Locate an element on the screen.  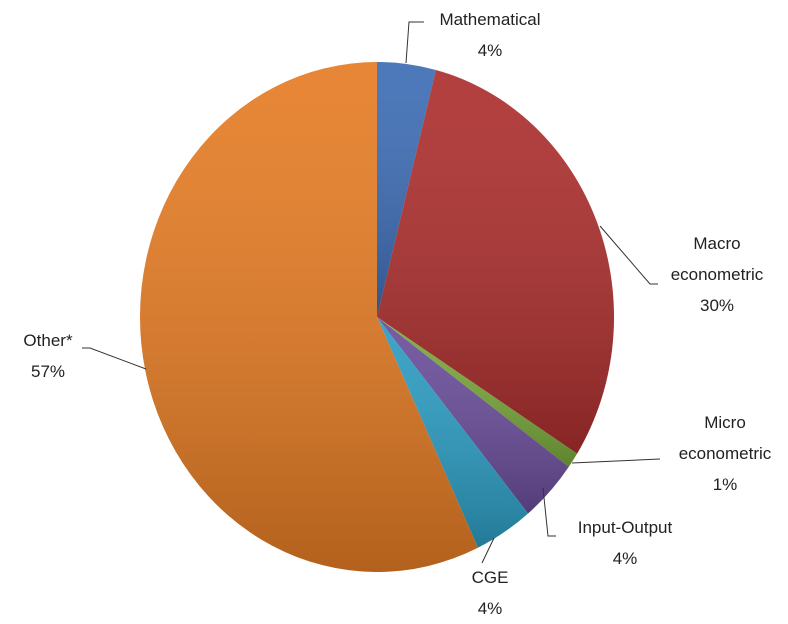
slice-label: Micro econometric 1% is located at coordinates (725, 453).